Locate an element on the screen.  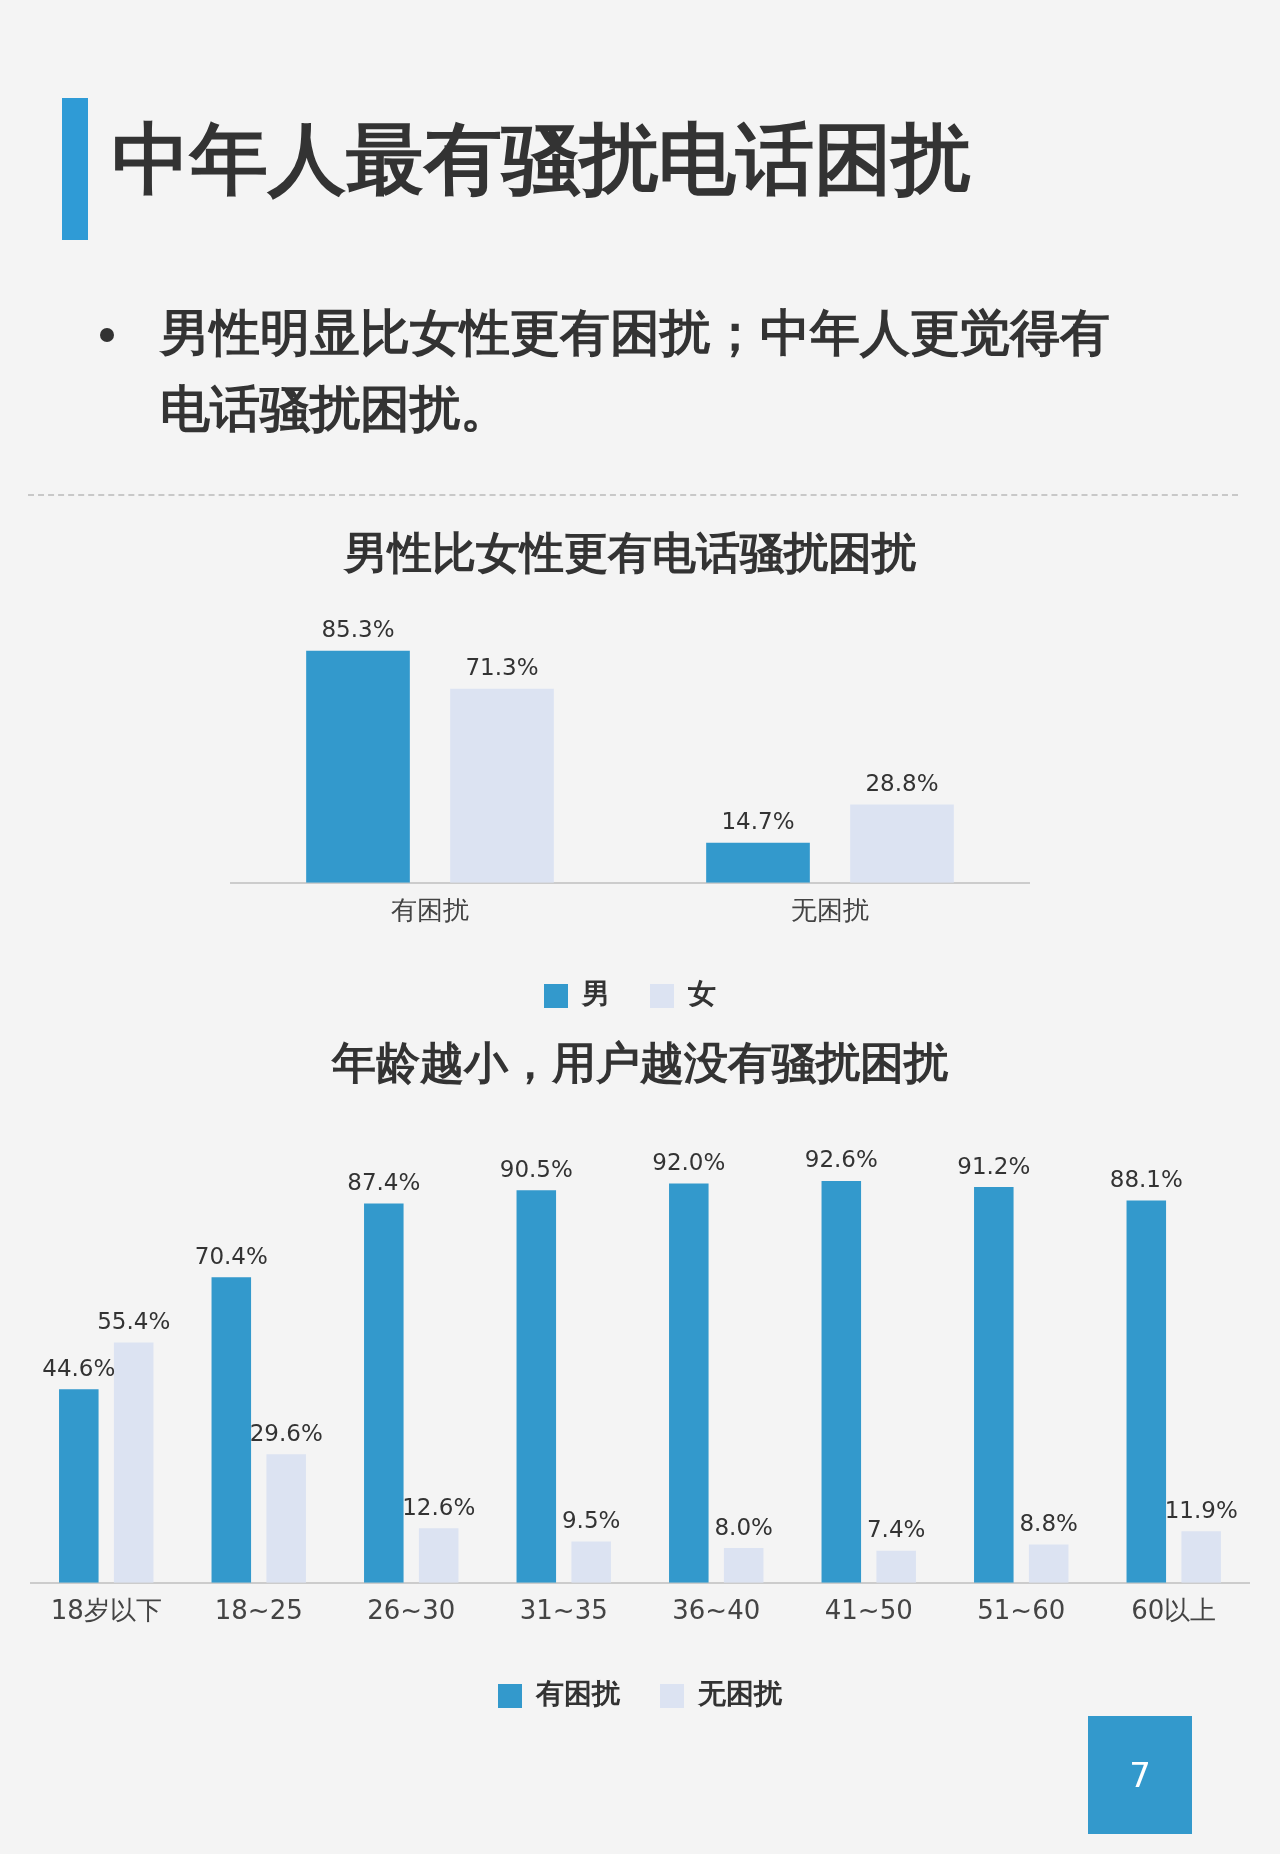
text: 中年人最有骚扰电话困扰 is located at coordinates (541, 159).